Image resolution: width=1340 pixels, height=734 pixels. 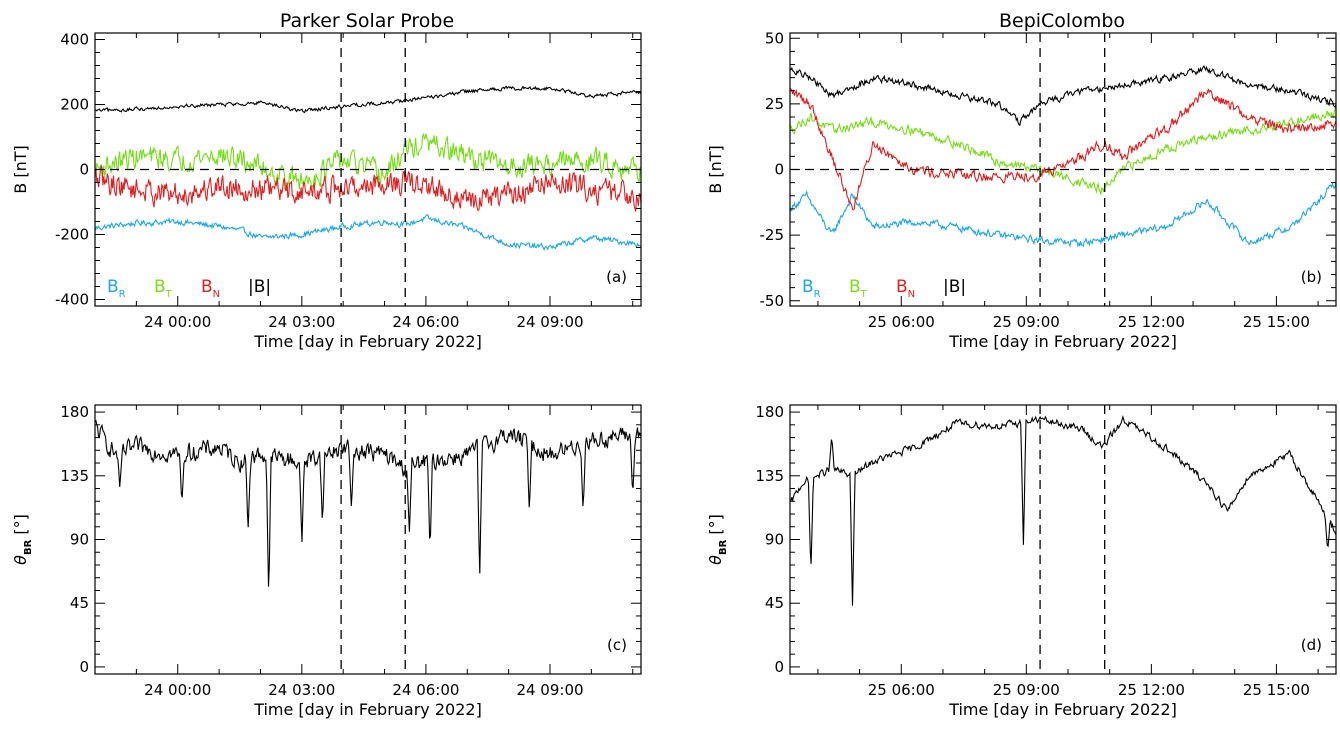 What do you see at coordinates (774, 38) in the screenshot?
I see `y-tick-label: 50` at bounding box center [774, 38].